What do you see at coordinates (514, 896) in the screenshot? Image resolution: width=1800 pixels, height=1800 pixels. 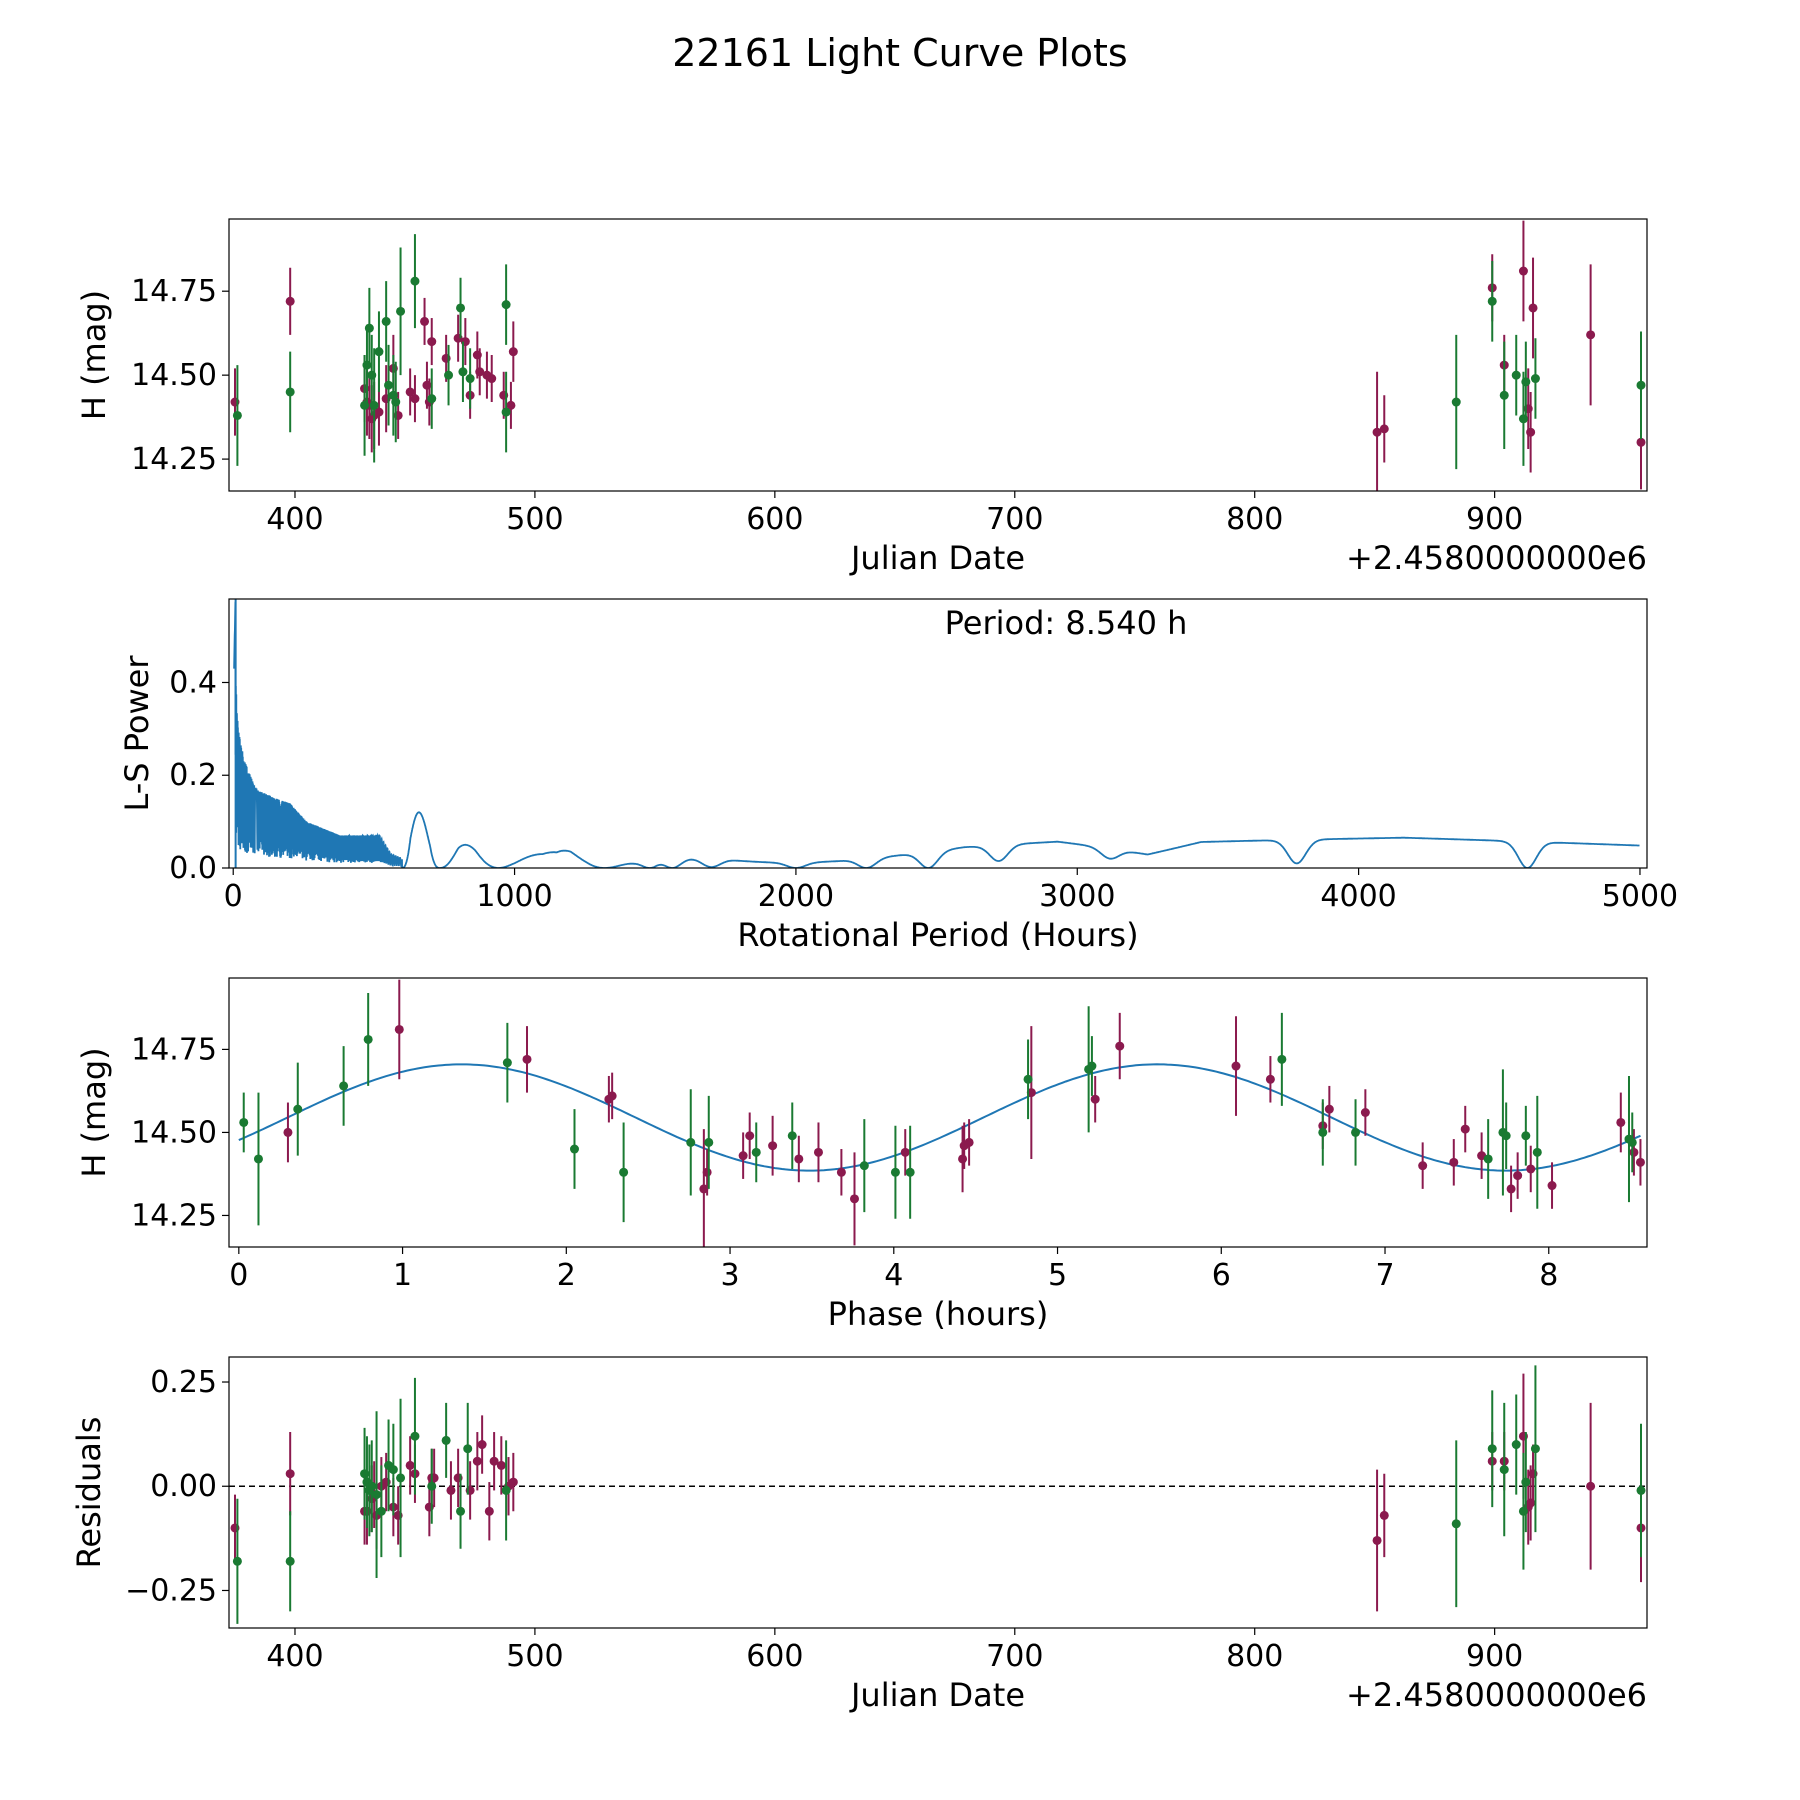 I see `x-tick-label: 1000` at bounding box center [514, 896].